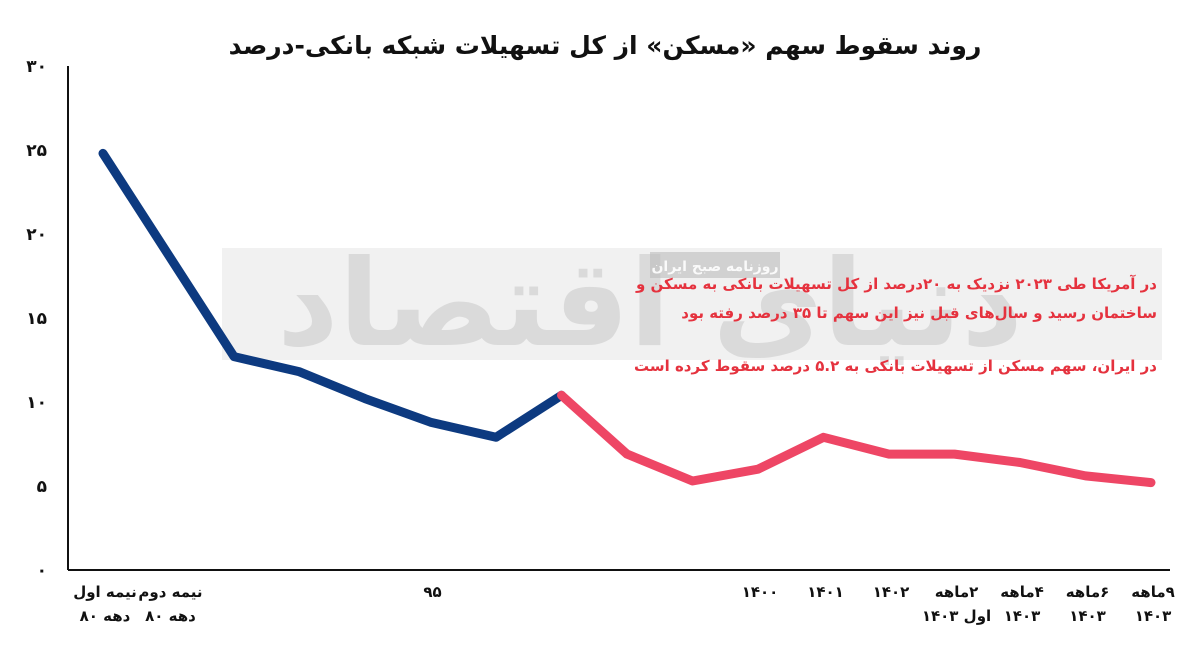 The width and height of the screenshot is (1200, 652). Describe the element at coordinates (42, 487) in the screenshot. I see `y-tick-label: ۵` at that location.